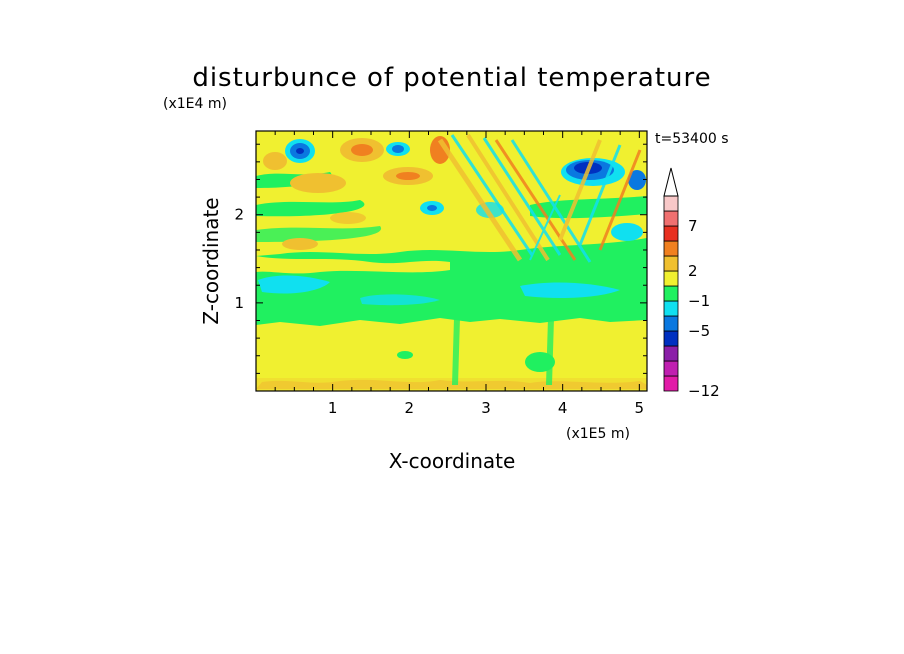 This screenshot has width=904, height=654. I want to click on x-tick-label: 1, so click(333, 408).